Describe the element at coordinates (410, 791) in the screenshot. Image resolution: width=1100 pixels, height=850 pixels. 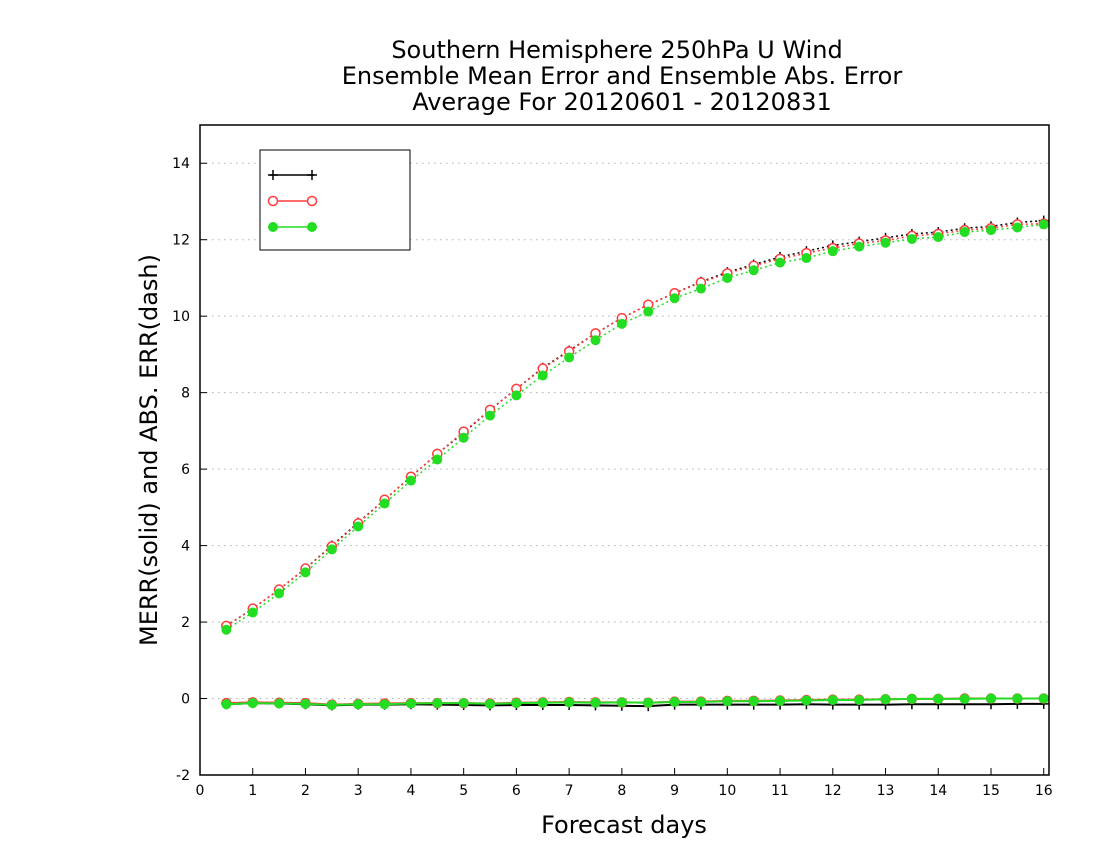
I see `x-tick-label: 4` at that location.